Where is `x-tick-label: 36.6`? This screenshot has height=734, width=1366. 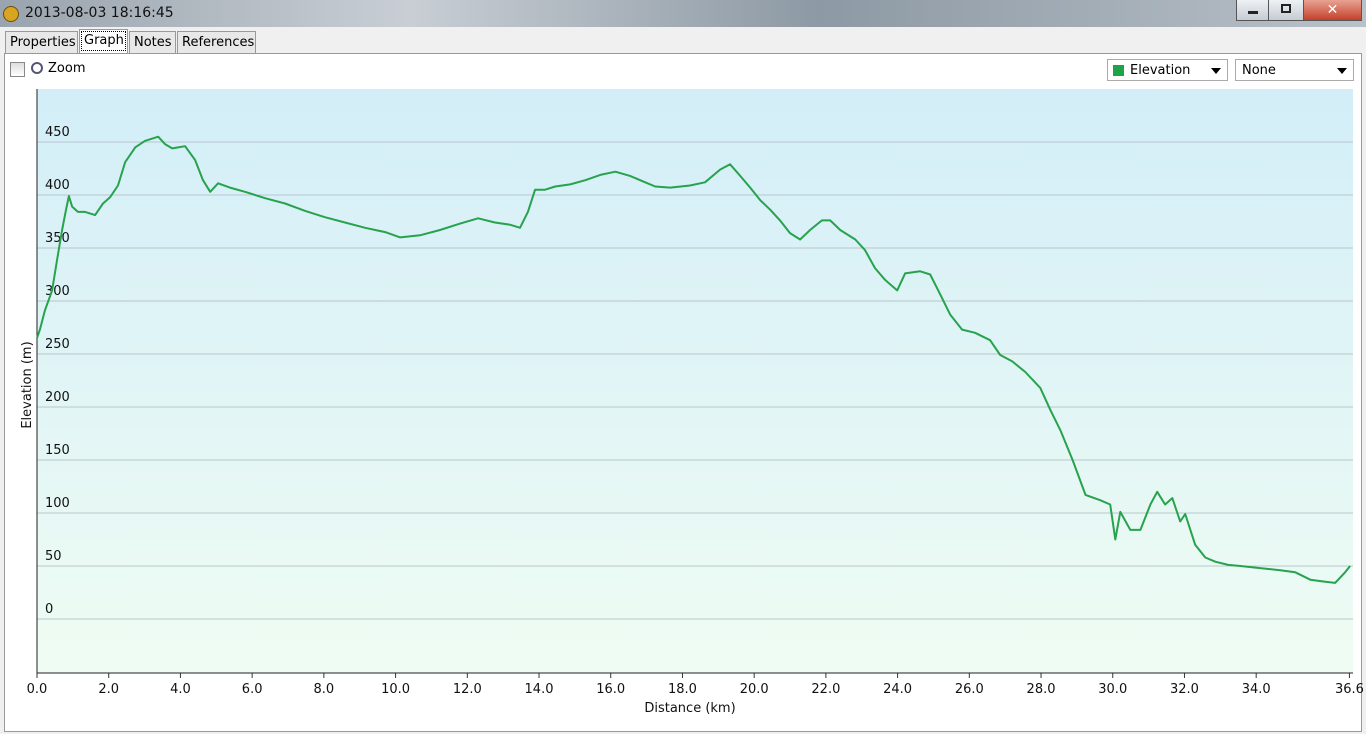 x-tick-label: 36.6 is located at coordinates (1349, 689).